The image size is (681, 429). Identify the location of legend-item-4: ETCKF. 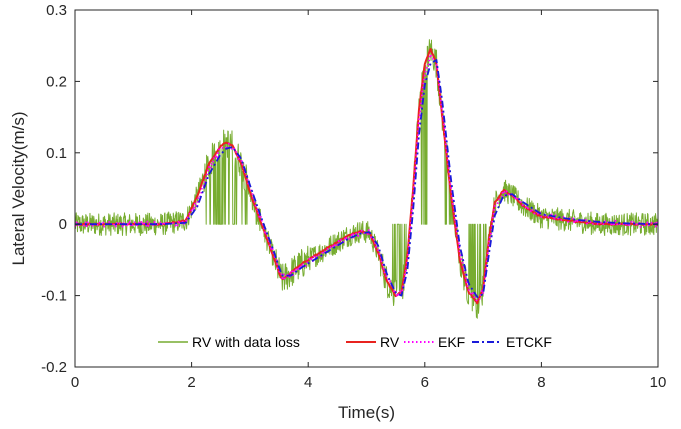
(512, 342).